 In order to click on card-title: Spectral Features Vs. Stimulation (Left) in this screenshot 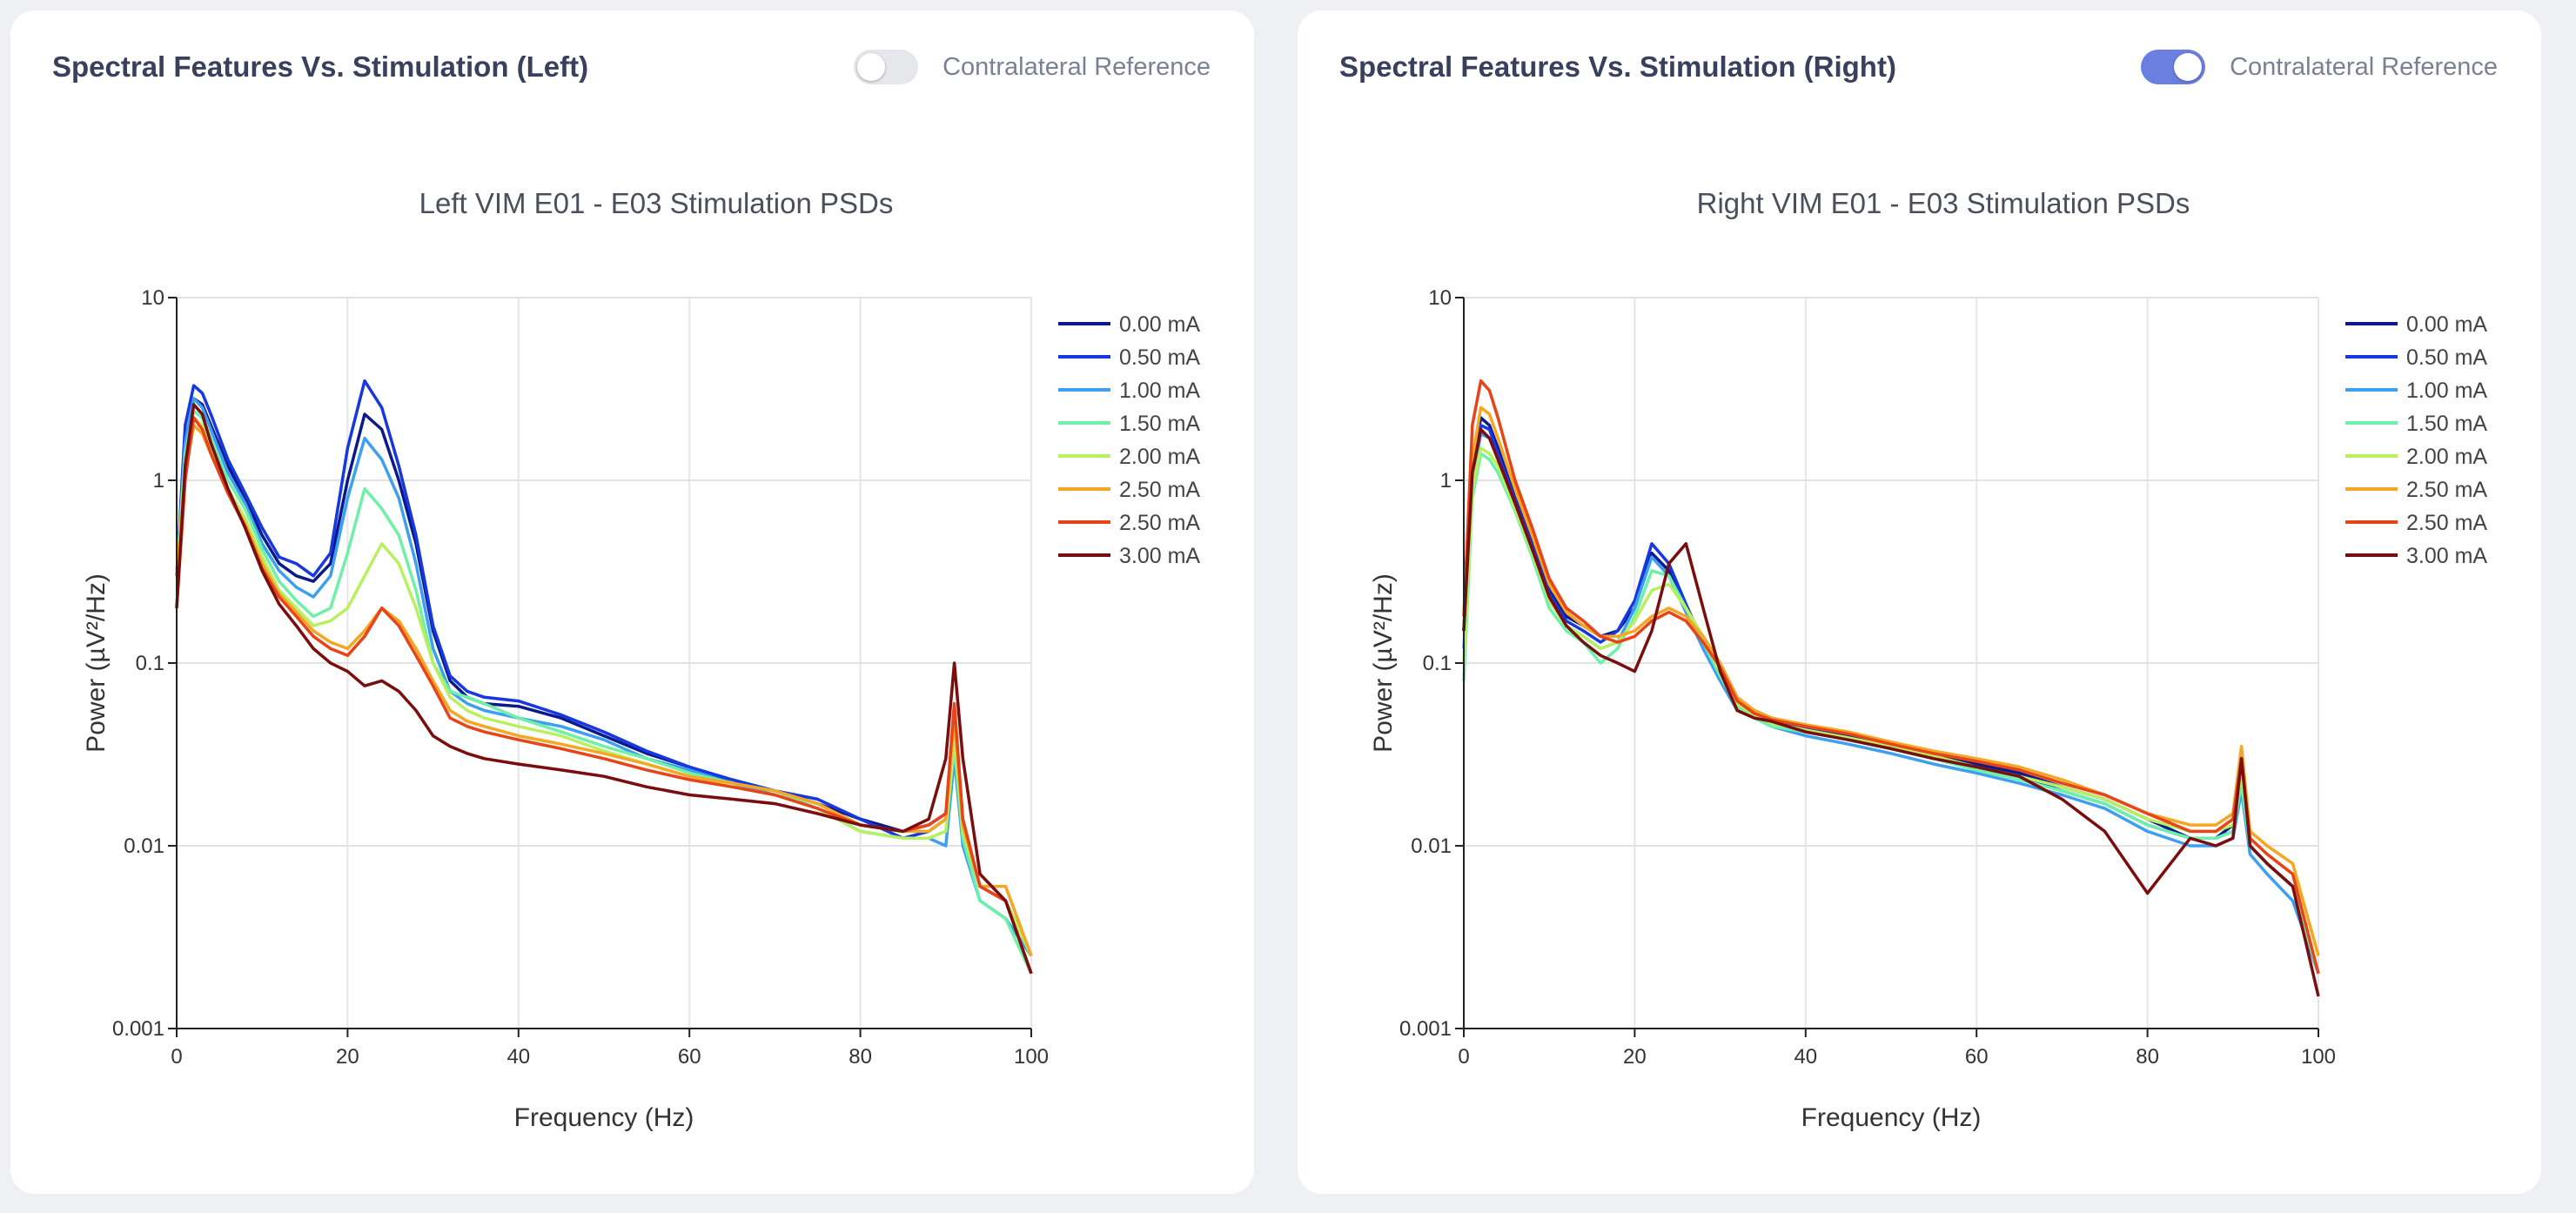, I will do `click(320, 66)`.